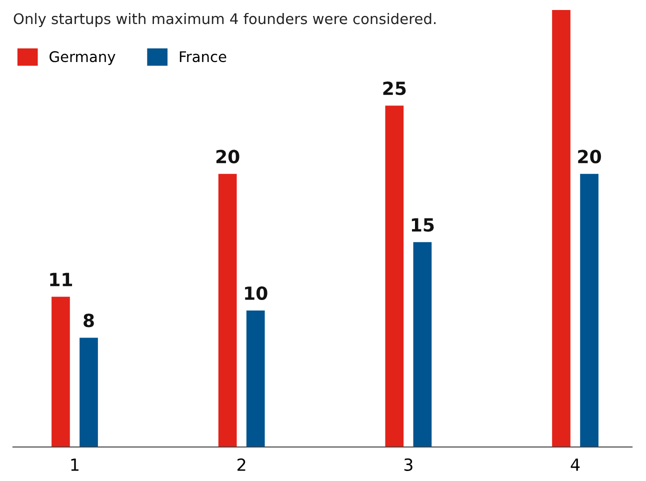 The image size is (646, 481). Describe the element at coordinates (225, 20) in the screenshot. I see `chart-title: Only startups with maximum 4 founders were considered.` at that location.